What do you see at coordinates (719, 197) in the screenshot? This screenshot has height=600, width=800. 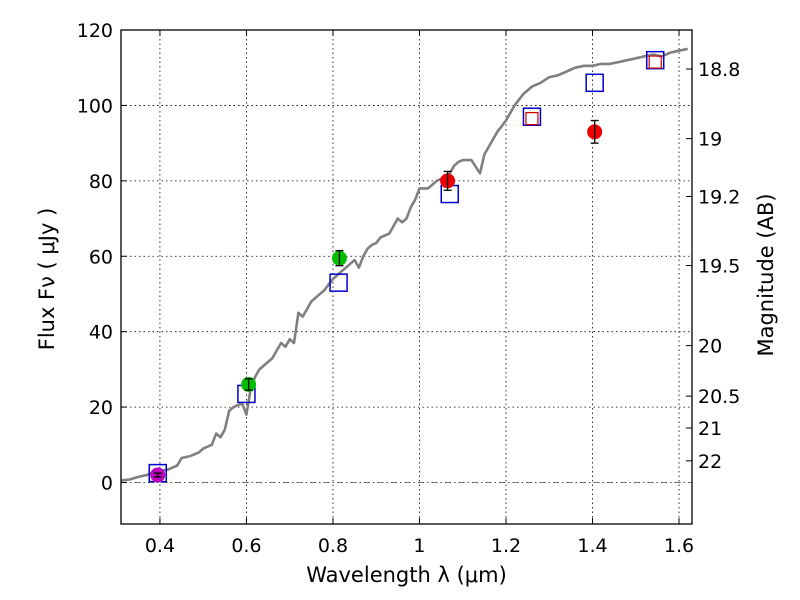 I see `y2-tick-label: 19.2` at bounding box center [719, 197].